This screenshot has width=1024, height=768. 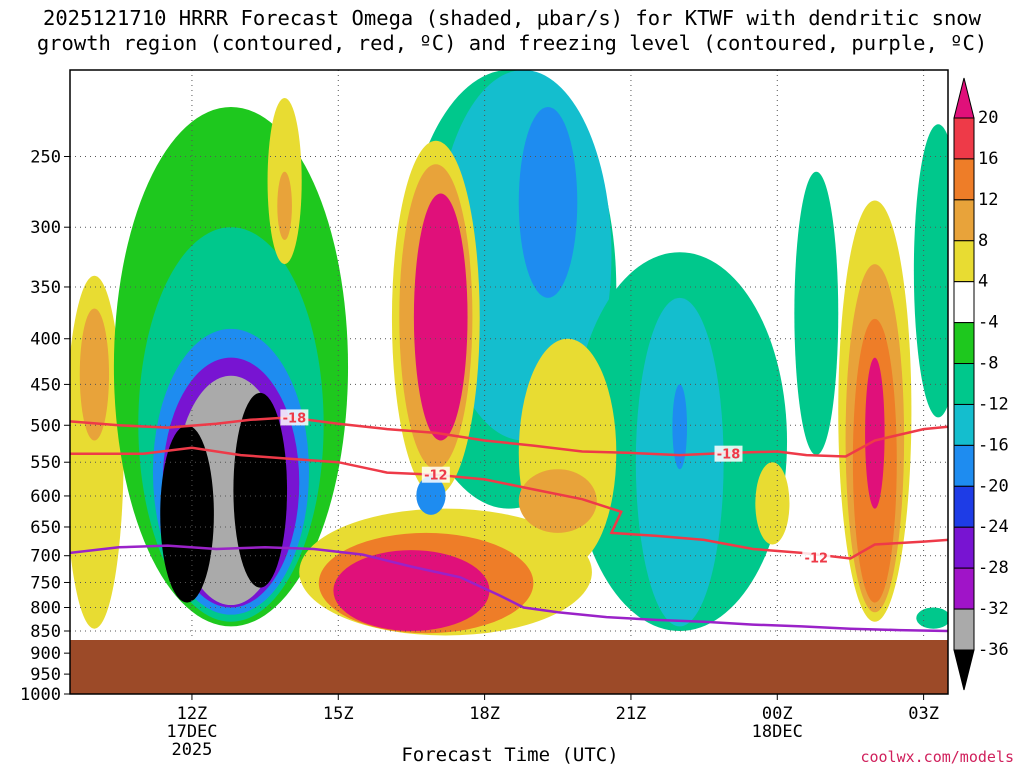 I want to click on y-tick-label: 800, so click(x=45, y=608).